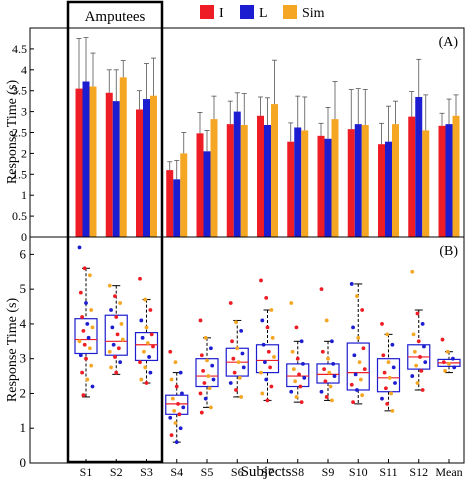  I want to click on x-tick-label: S5, so click(207, 472).